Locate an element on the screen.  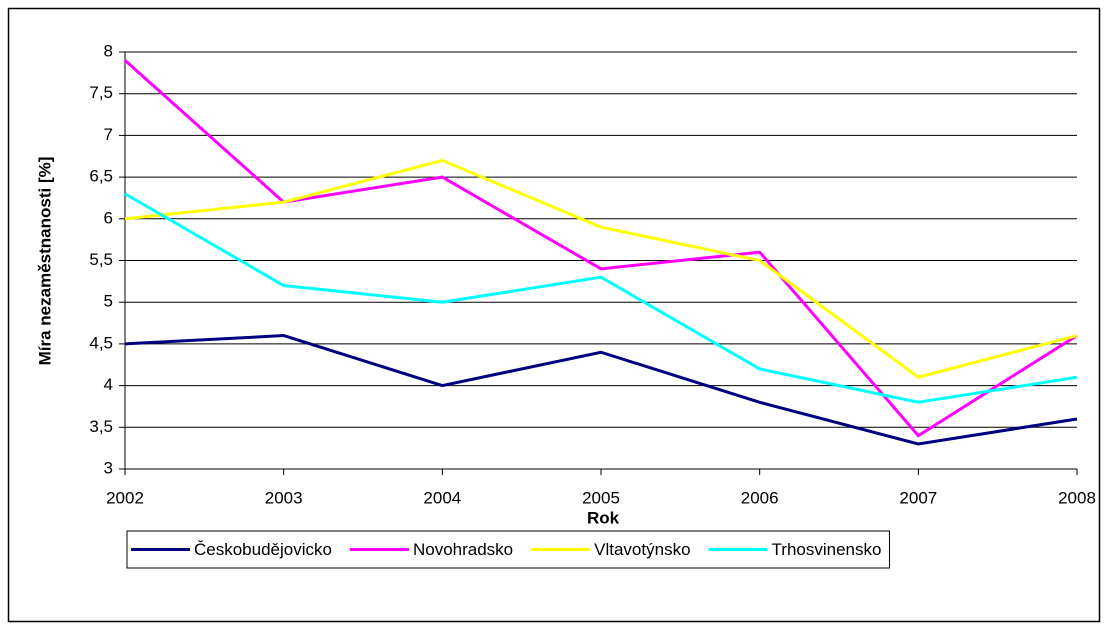
y-tick-label: 7,5 is located at coordinates (101, 92).